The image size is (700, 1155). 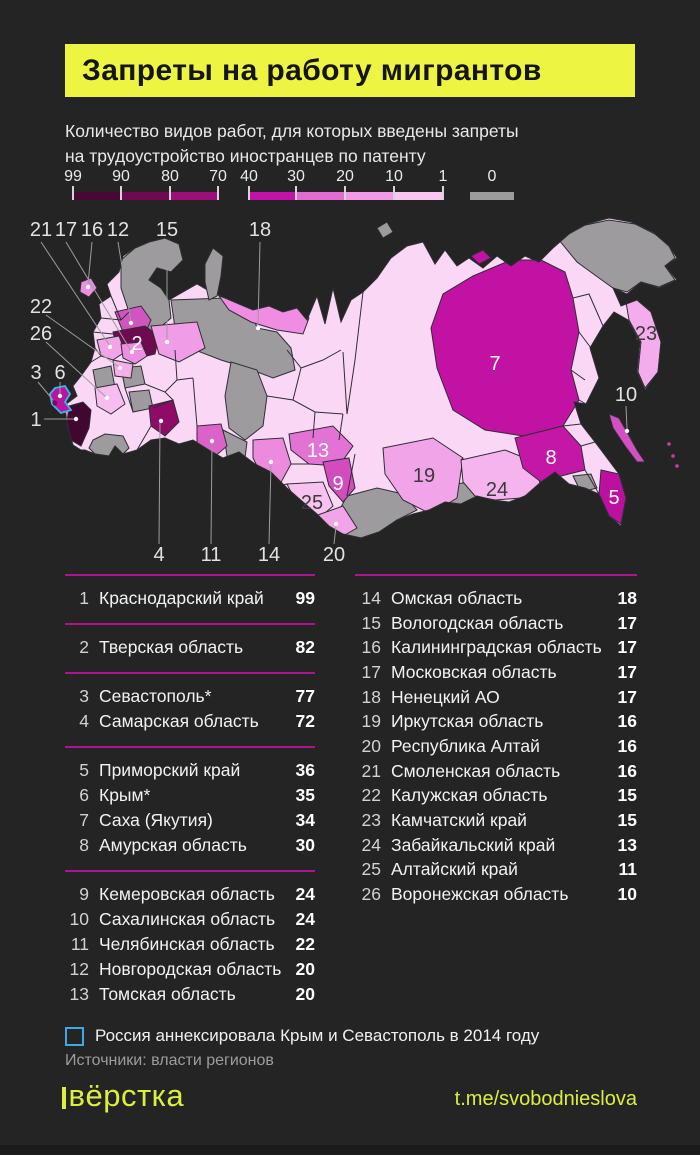 I want to click on map-region-4-samara, so click(x=164, y=418).